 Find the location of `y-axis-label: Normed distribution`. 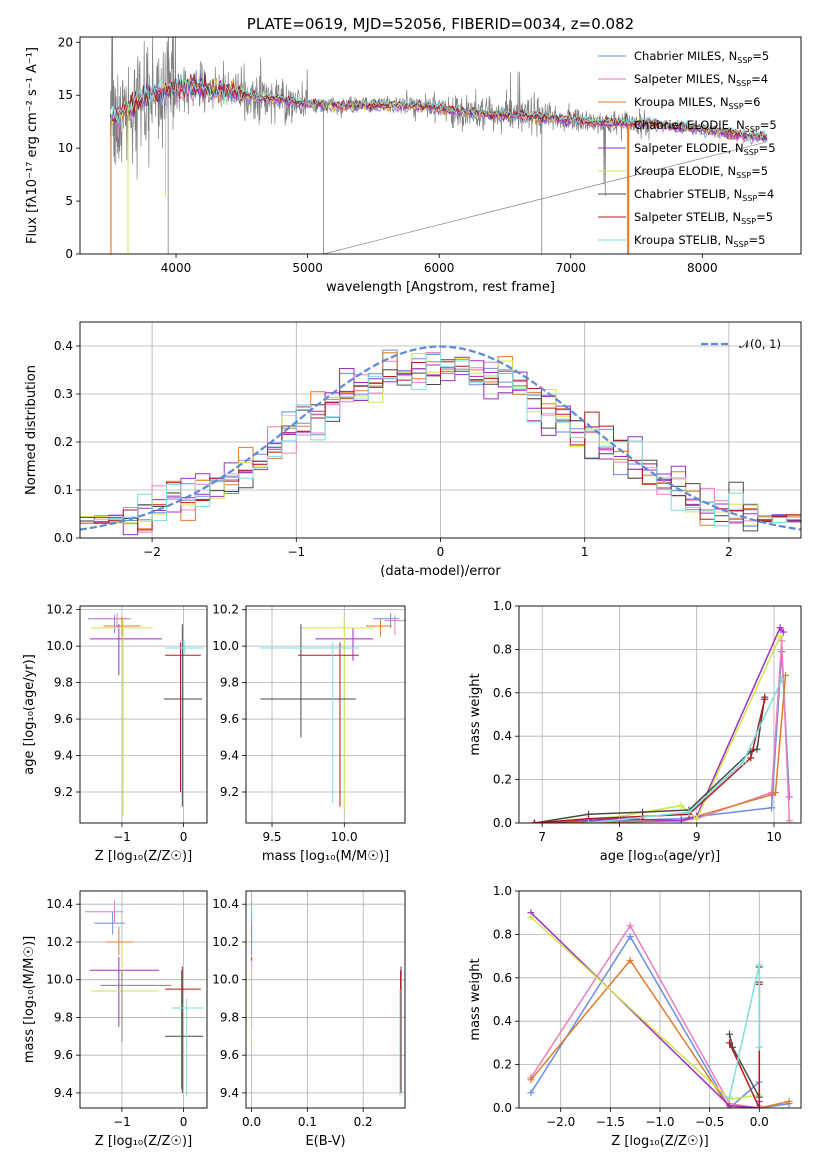

y-axis-label: Normed distribution is located at coordinates (31, 430).